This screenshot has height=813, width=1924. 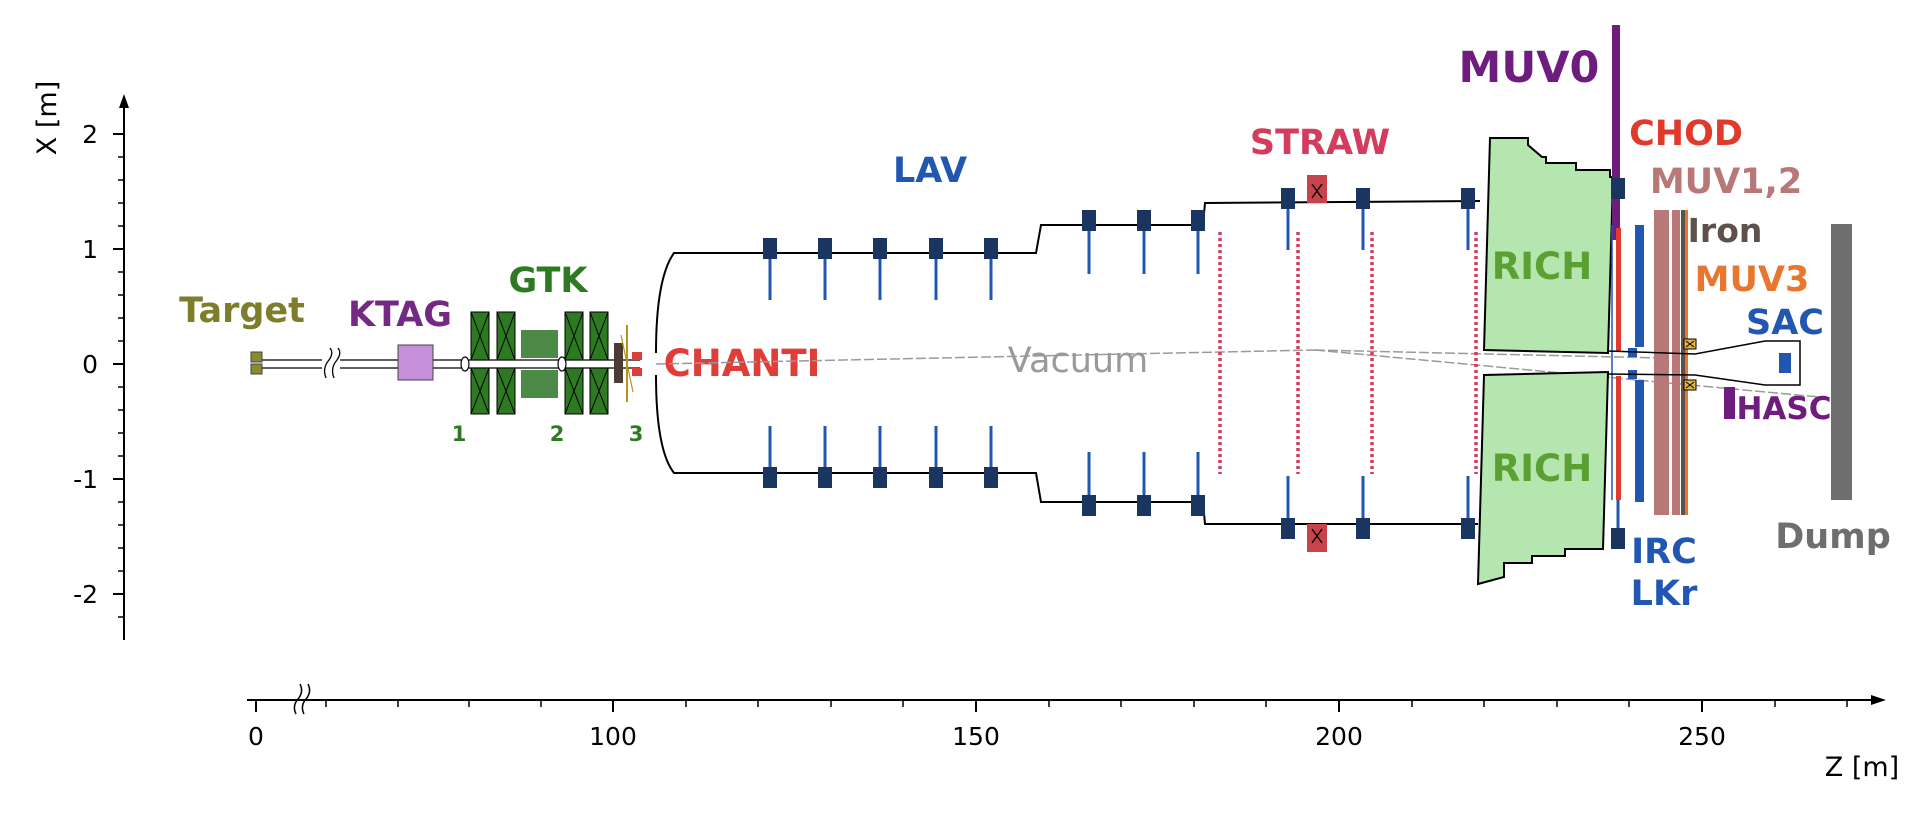 I want to click on sac-label: SAC, so click(x=1785, y=323).